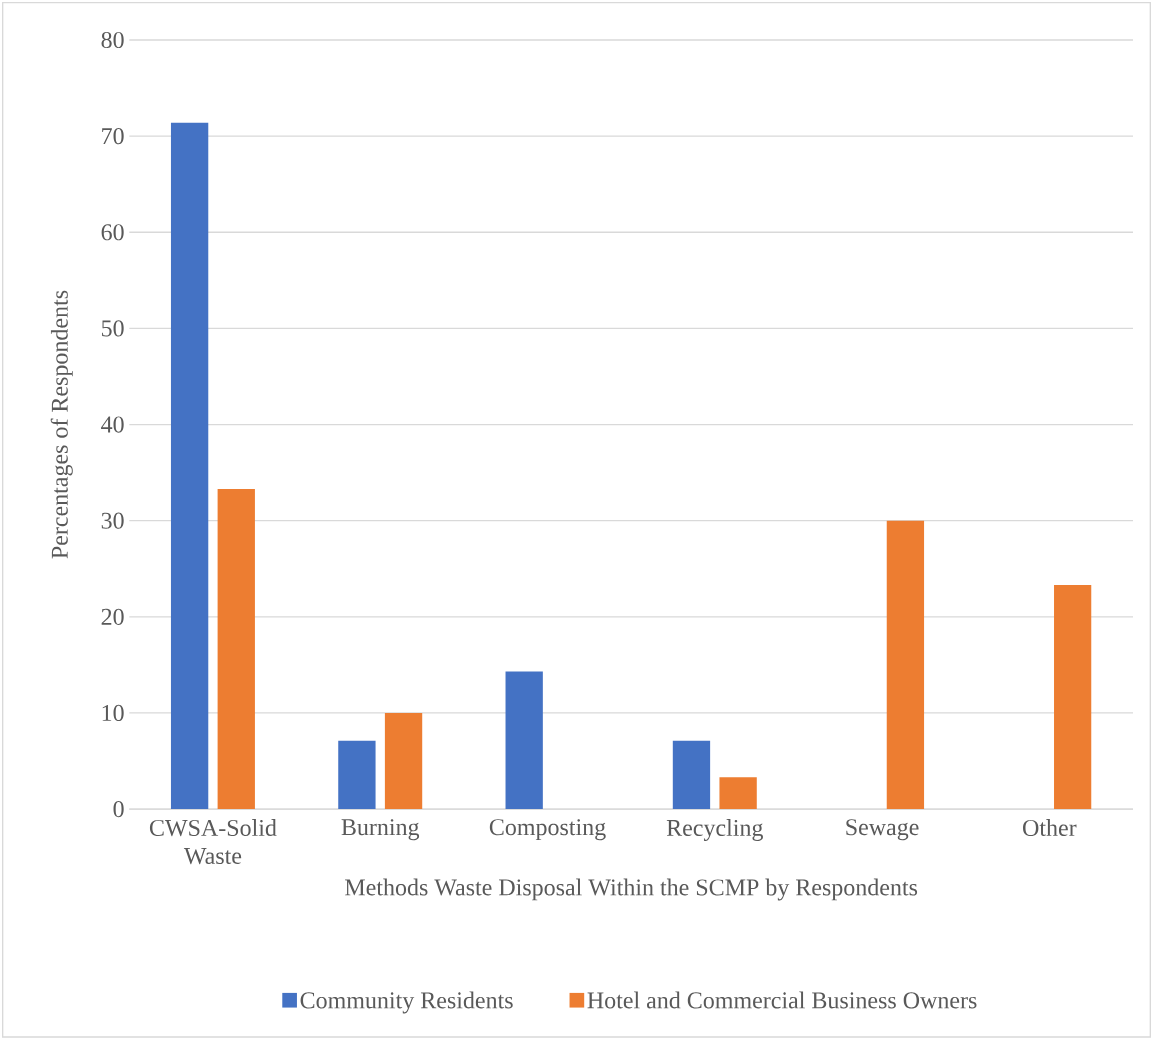 This screenshot has width=1153, height=1040. What do you see at coordinates (112, 424) in the screenshot?
I see `y-tick-label: 40` at bounding box center [112, 424].